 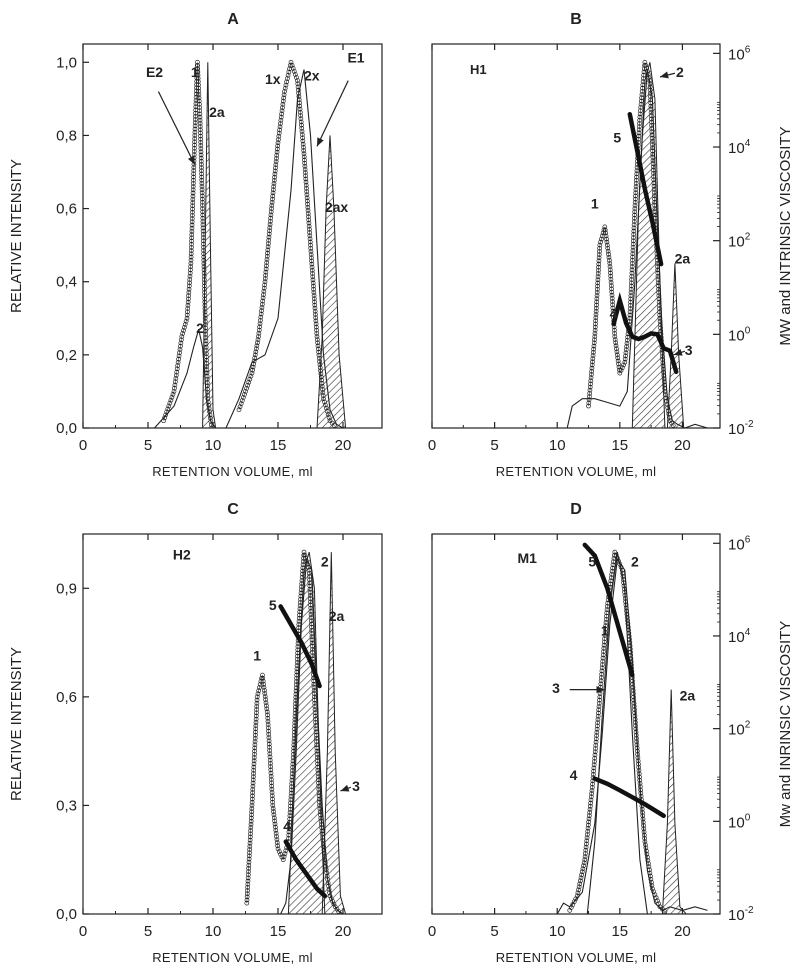 I want to click on y-tick-label: 0,8, so click(x=66, y=135).